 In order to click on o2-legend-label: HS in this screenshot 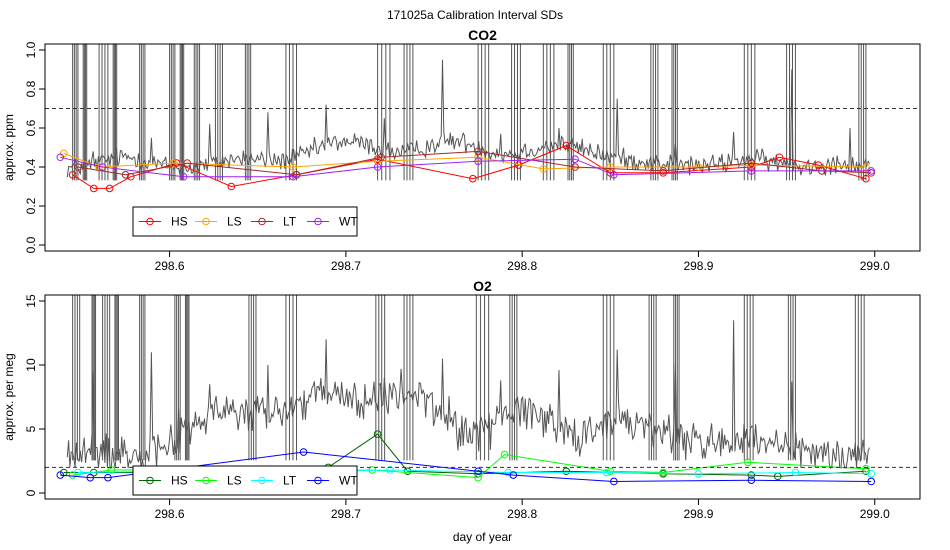, I will do `click(179, 481)`.